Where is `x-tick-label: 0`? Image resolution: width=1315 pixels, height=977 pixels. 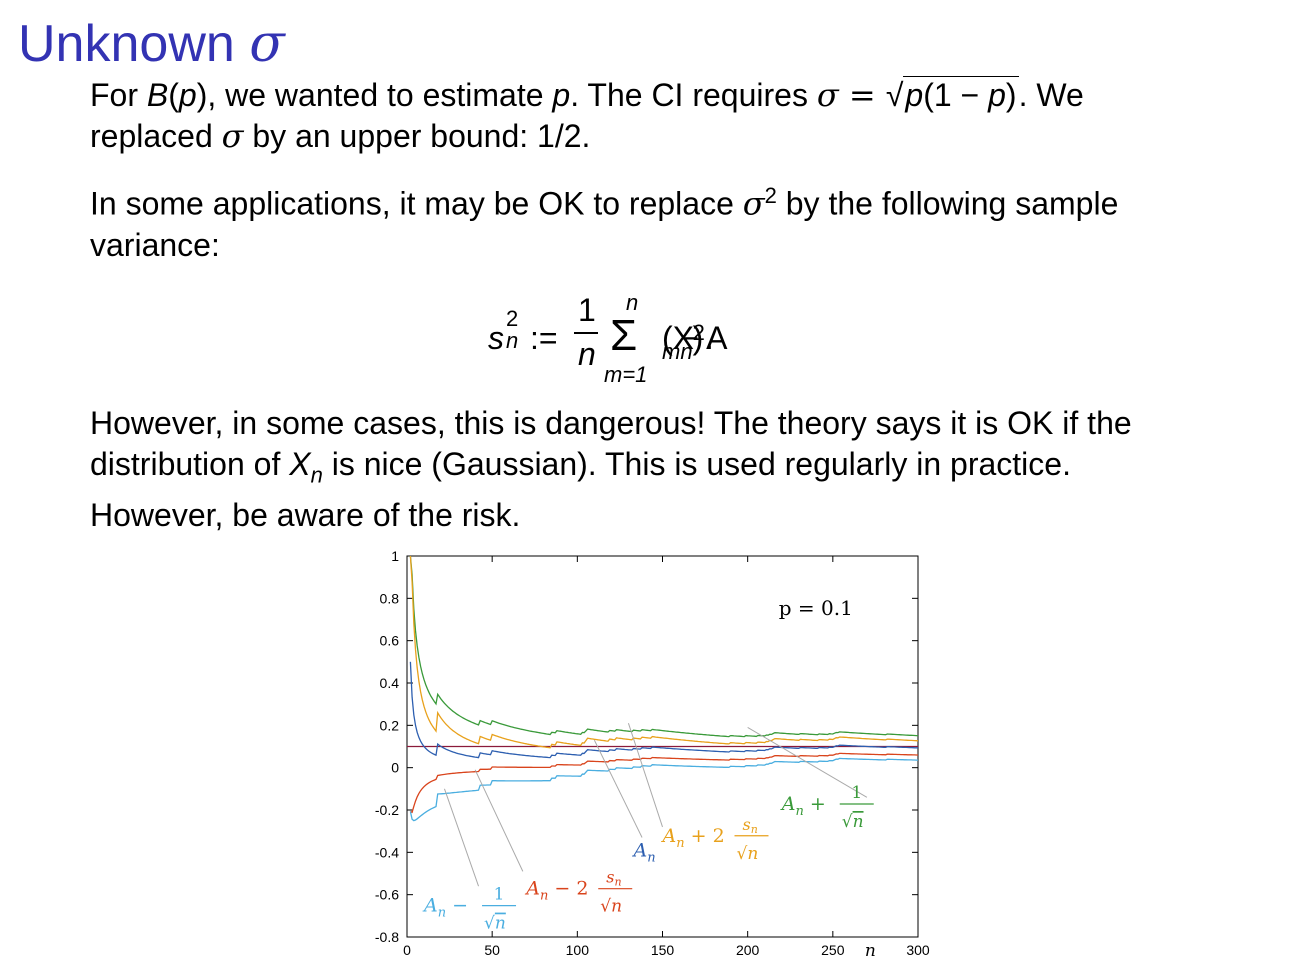 x-tick-label: 0 is located at coordinates (407, 950).